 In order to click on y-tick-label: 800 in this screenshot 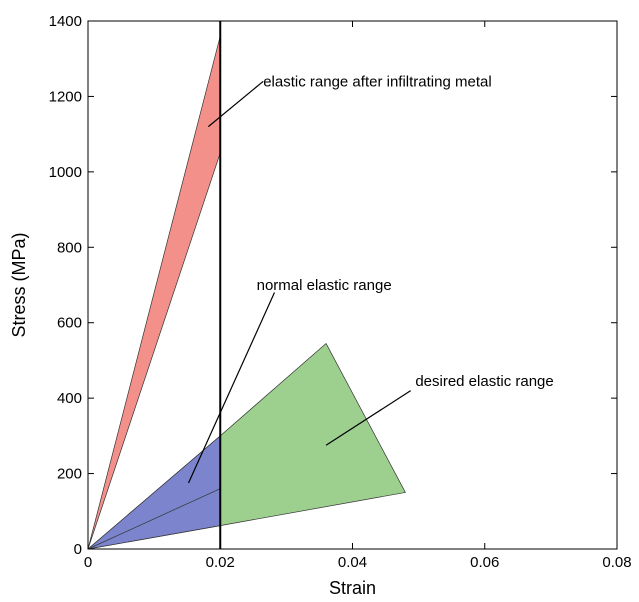, I will do `click(69, 247)`.